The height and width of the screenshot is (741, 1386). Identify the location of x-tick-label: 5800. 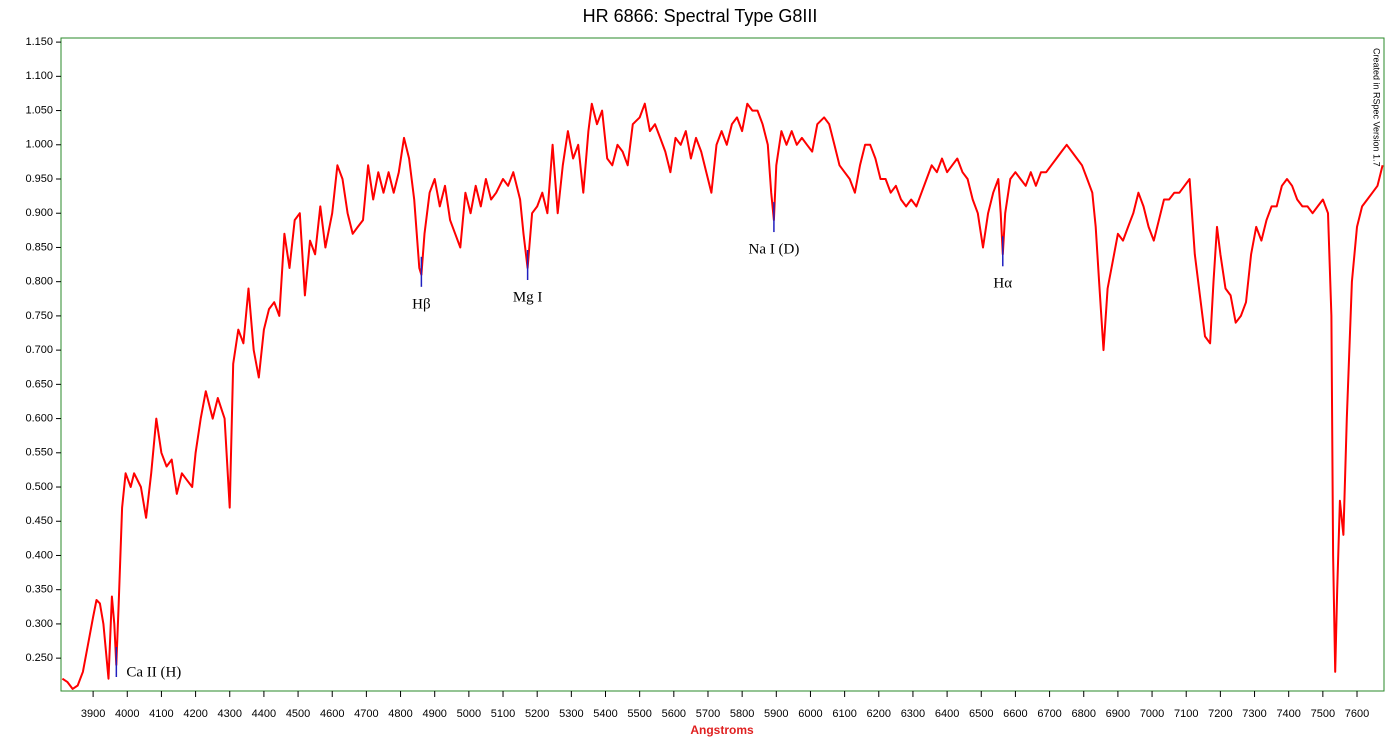
(742, 714).